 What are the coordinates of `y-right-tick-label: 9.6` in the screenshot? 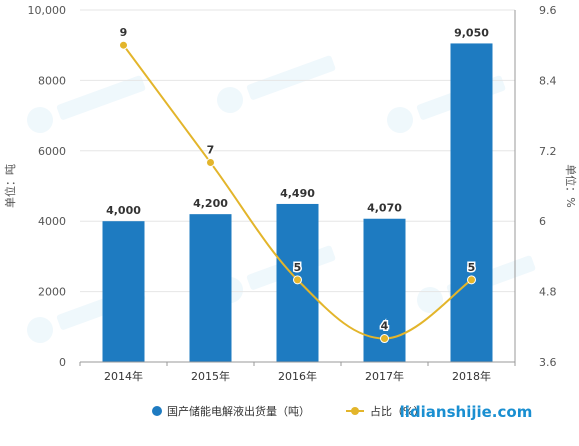 It's located at (548, 10).